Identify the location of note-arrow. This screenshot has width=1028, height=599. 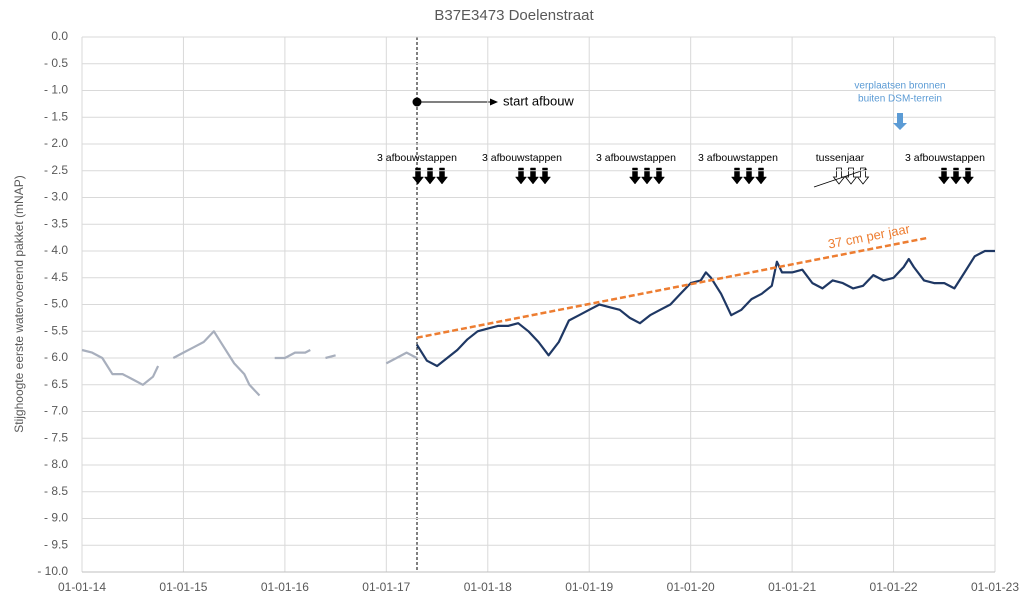
(900, 121).